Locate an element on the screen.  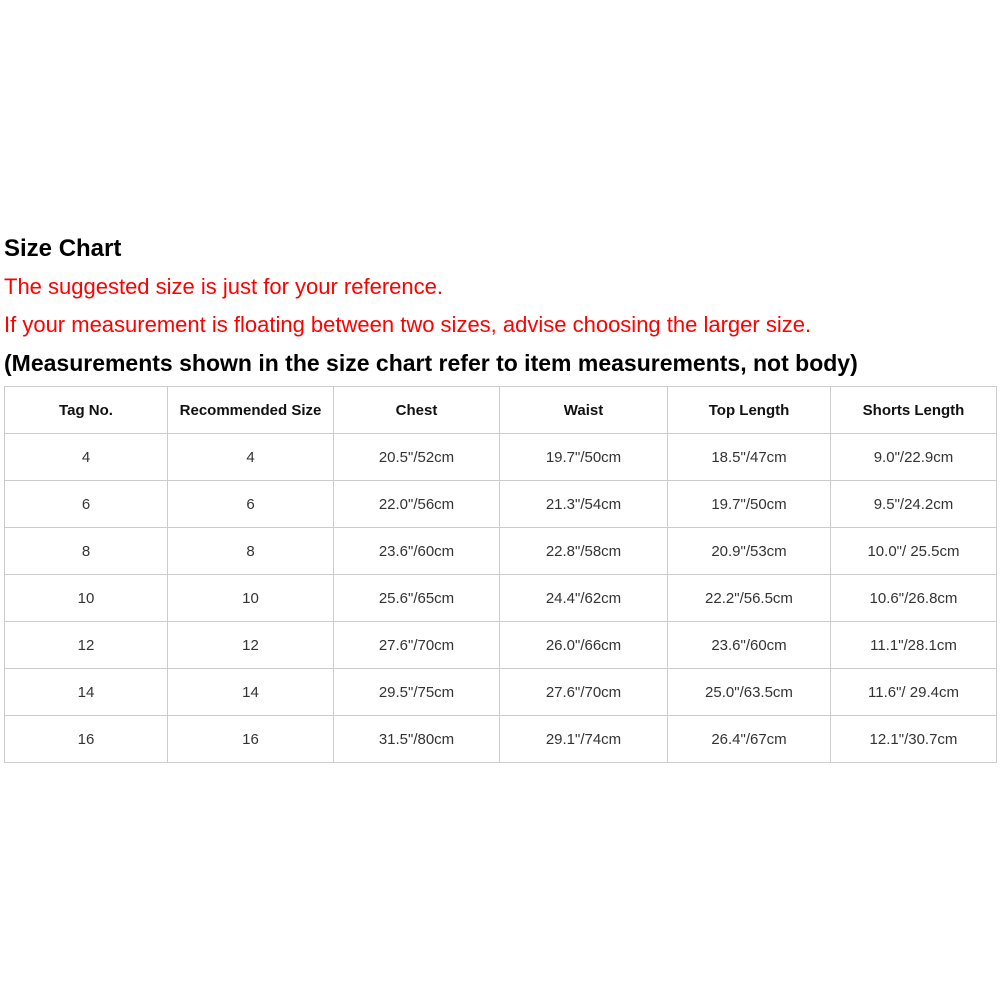
table-cell: 20.5"/52cm is located at coordinates (416, 457).